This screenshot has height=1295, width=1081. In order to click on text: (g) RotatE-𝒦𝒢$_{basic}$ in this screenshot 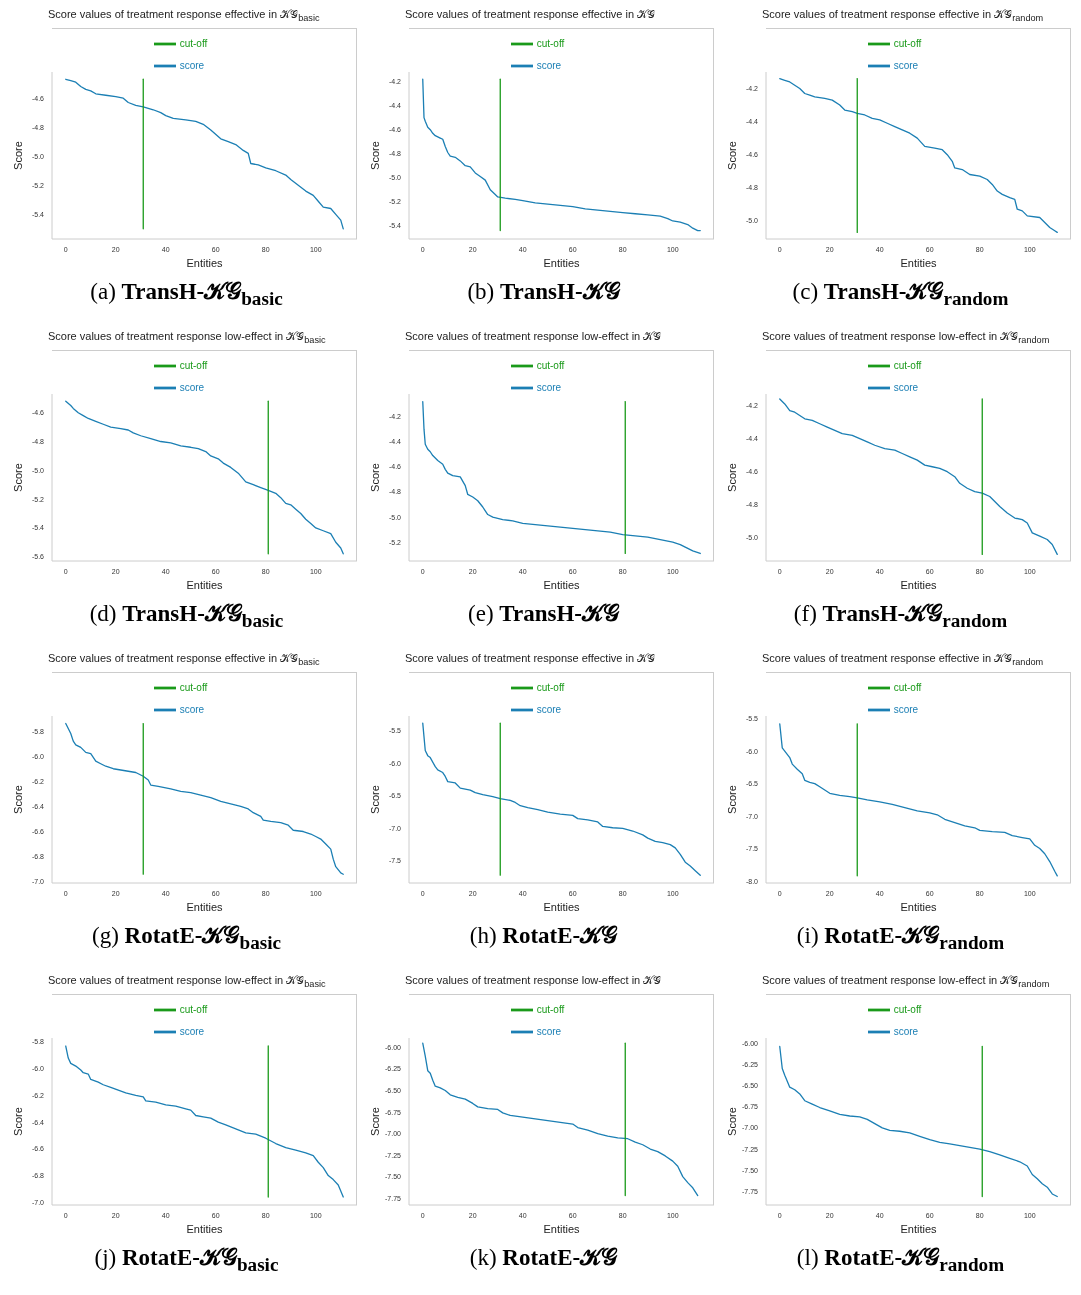, I will do `click(186, 938)`.